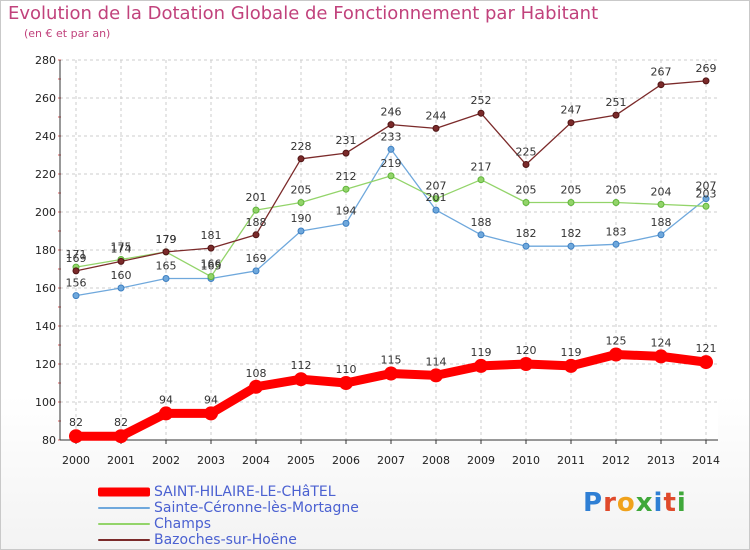  I want to click on legend-item: Champs, so click(258, 524).